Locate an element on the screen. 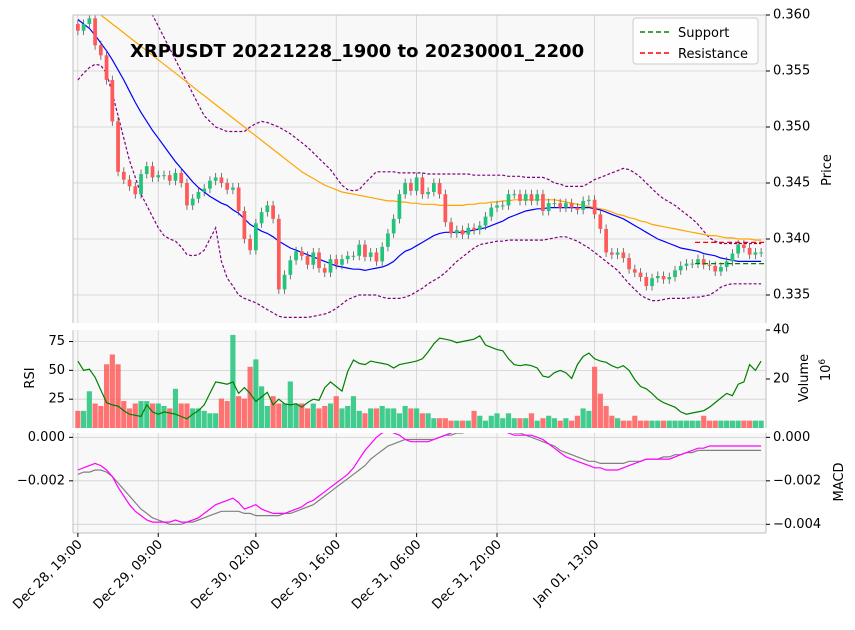 The height and width of the screenshot is (630, 855). support-resistance-lines is located at coordinates (730, 253).